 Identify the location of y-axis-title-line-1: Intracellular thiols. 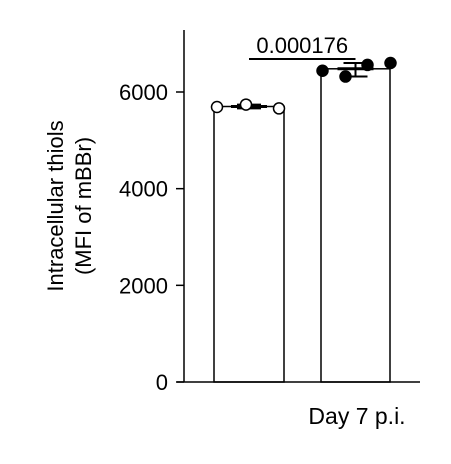
(55, 205).